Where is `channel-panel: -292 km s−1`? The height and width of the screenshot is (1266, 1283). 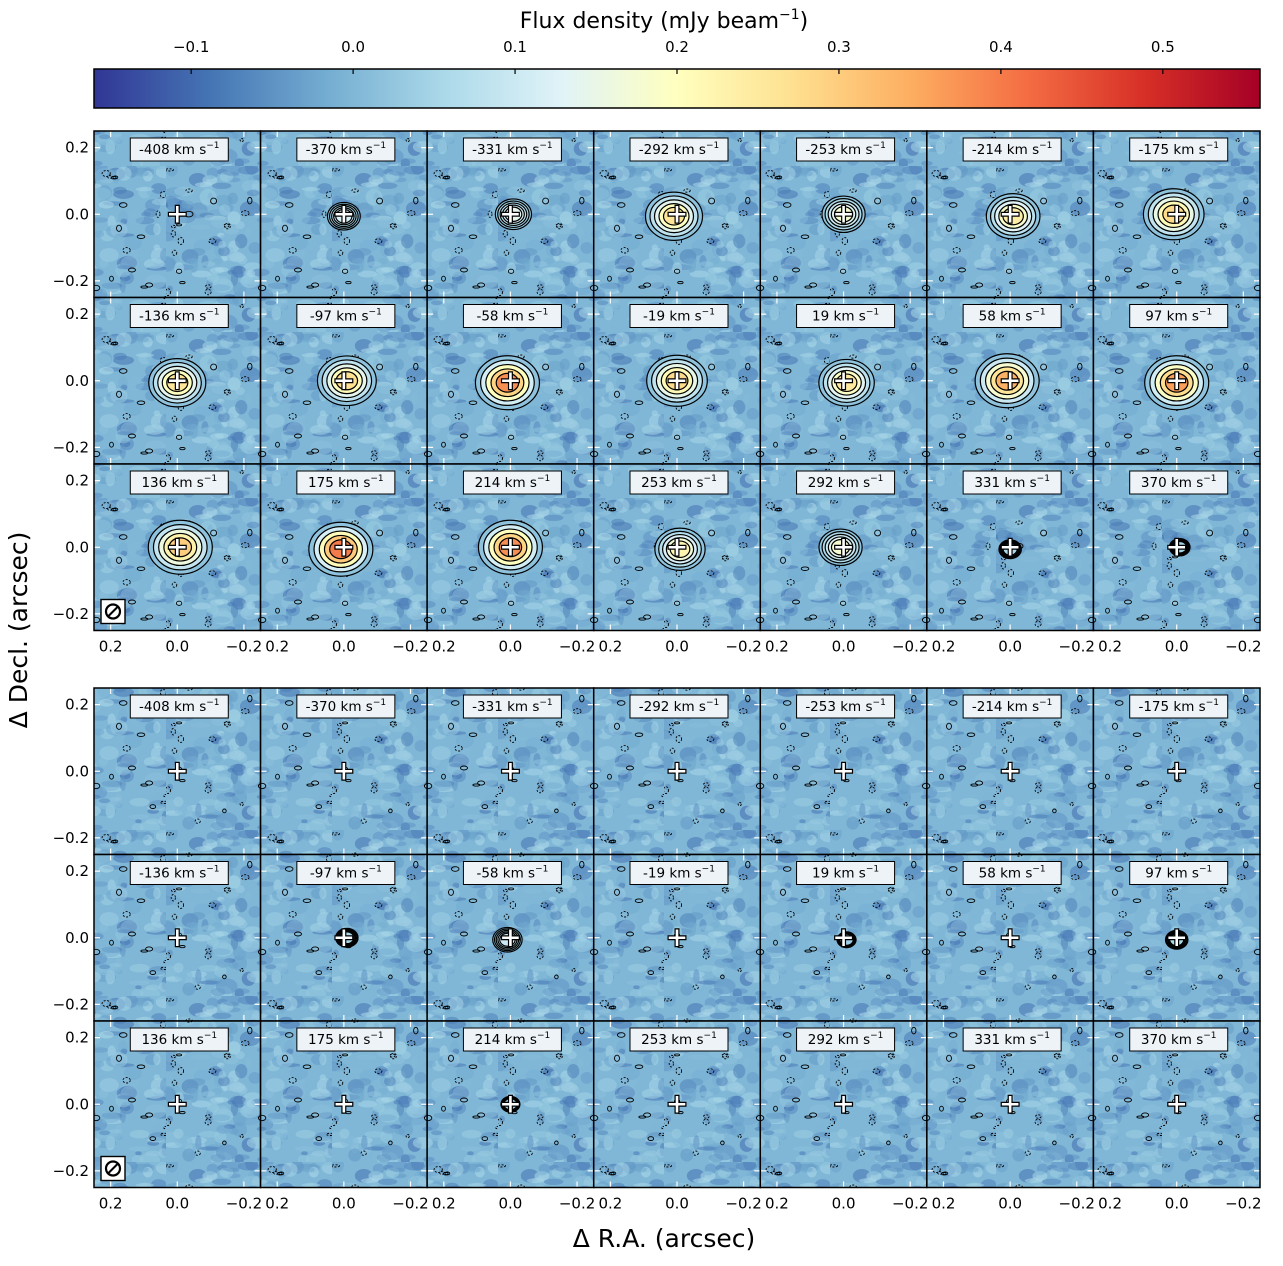 channel-panel: -292 km s−1 is located at coordinates (677, 214).